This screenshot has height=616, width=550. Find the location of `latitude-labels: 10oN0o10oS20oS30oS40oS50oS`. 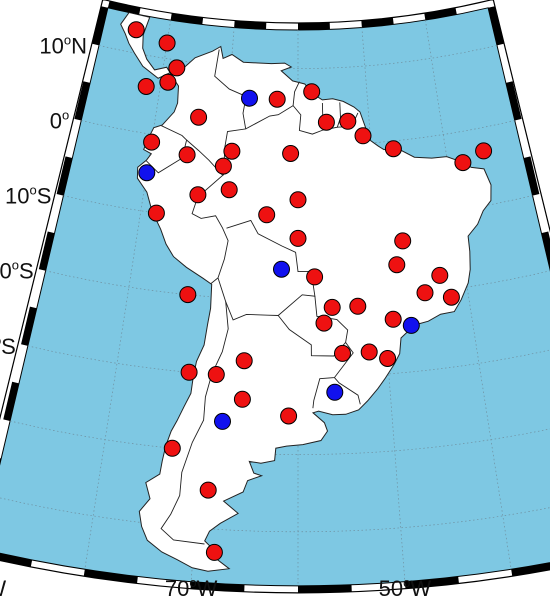

latitude-labels: 10oN0o10oS20oS30oS40oS50oS is located at coordinates (43, 195).